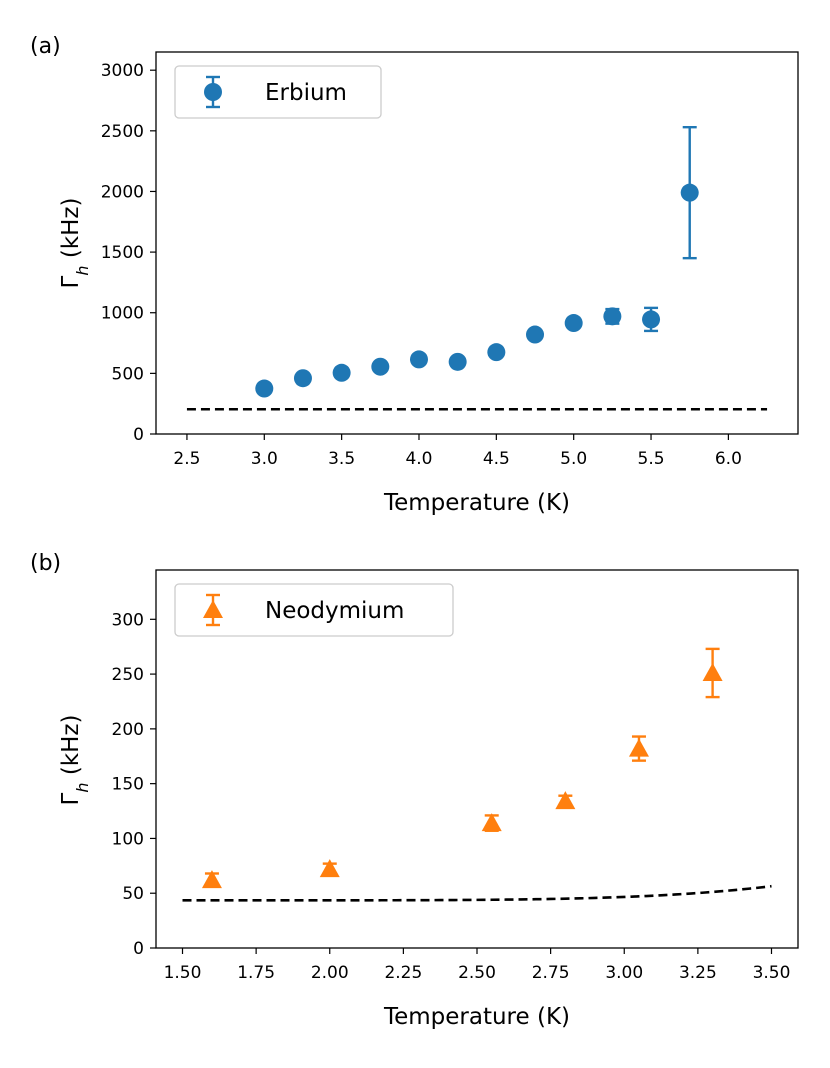  What do you see at coordinates (82, 270) in the screenshot?
I see `panel-a-ylabel-subscript: h` at bounding box center [82, 270].